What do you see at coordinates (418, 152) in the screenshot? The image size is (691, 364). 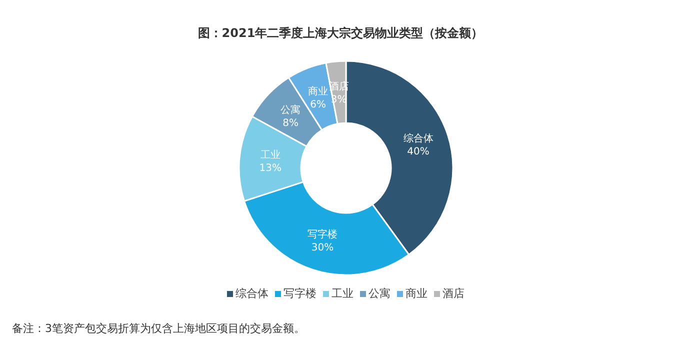 I see `data-label: 40%` at bounding box center [418, 152].